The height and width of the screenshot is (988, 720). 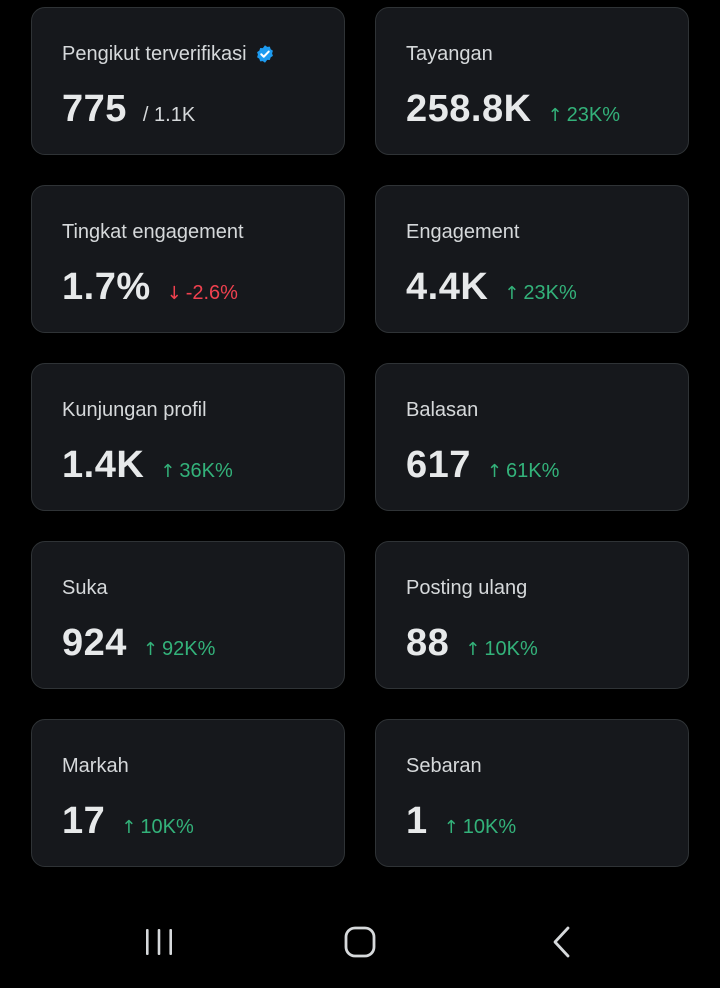 What do you see at coordinates (153, 232) in the screenshot?
I see `card-label: Tingkat engagement` at bounding box center [153, 232].